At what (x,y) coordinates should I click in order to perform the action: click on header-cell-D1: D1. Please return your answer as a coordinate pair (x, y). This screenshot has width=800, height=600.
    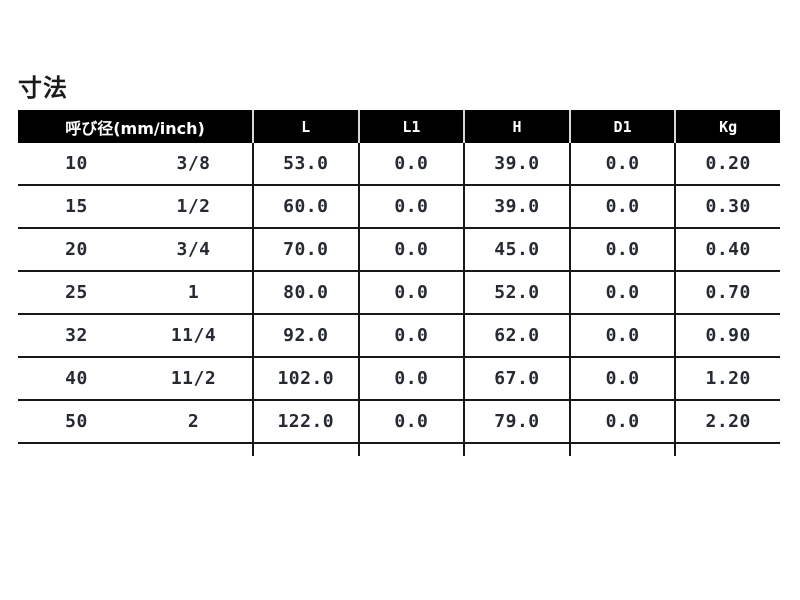
    Looking at the image, I should click on (621, 126).